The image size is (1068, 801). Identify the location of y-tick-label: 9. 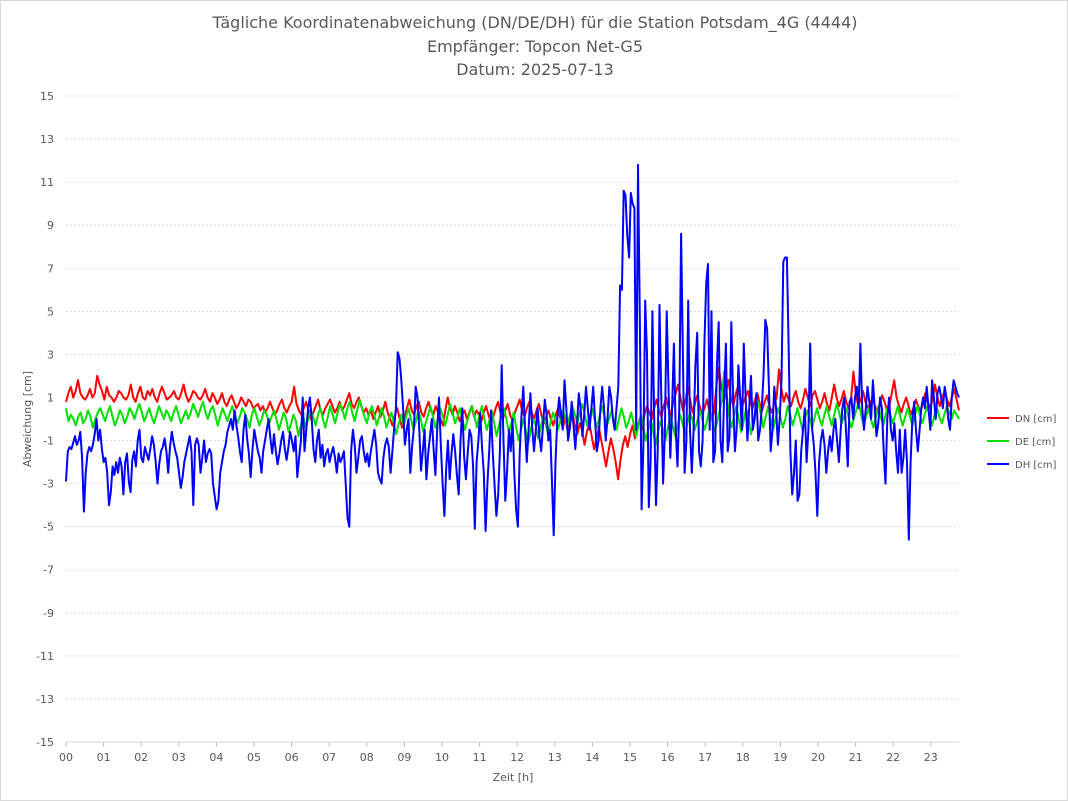
(50, 225).